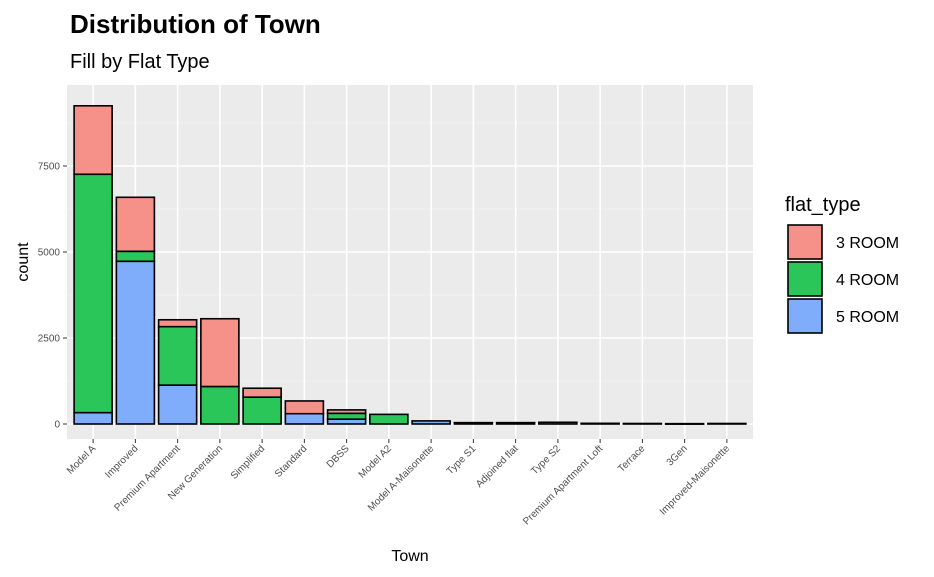 This screenshot has width=934, height=577. What do you see at coordinates (52, 296) in the screenshot?
I see `y-axis: 0 2500 5000 7500` at bounding box center [52, 296].